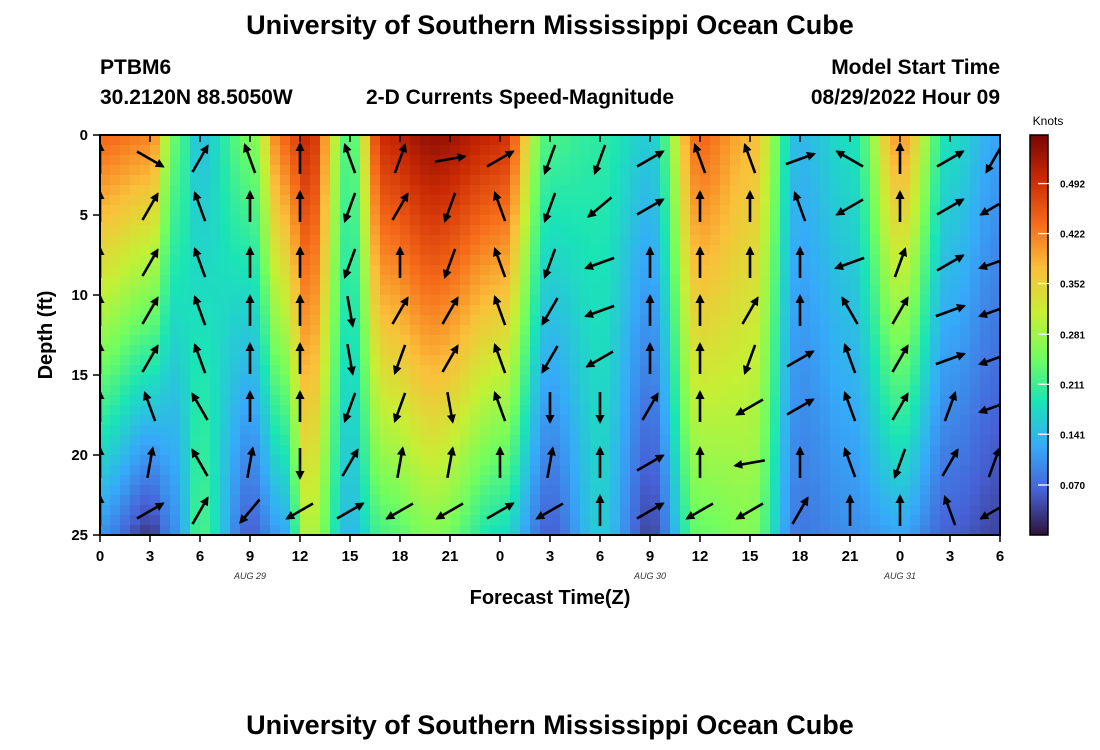 This screenshot has width=1100, height=750. Describe the element at coordinates (1072, 285) in the screenshot. I see `colorbar-tick-label: 0.352` at that location.